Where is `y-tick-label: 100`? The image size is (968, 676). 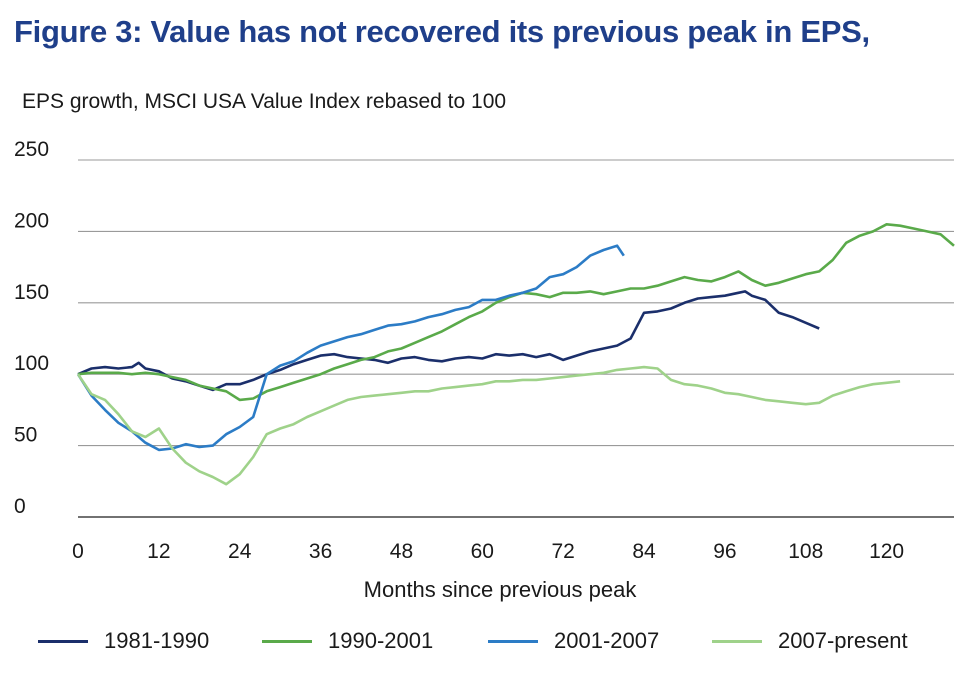 y-tick-label: 100 is located at coordinates (31, 363).